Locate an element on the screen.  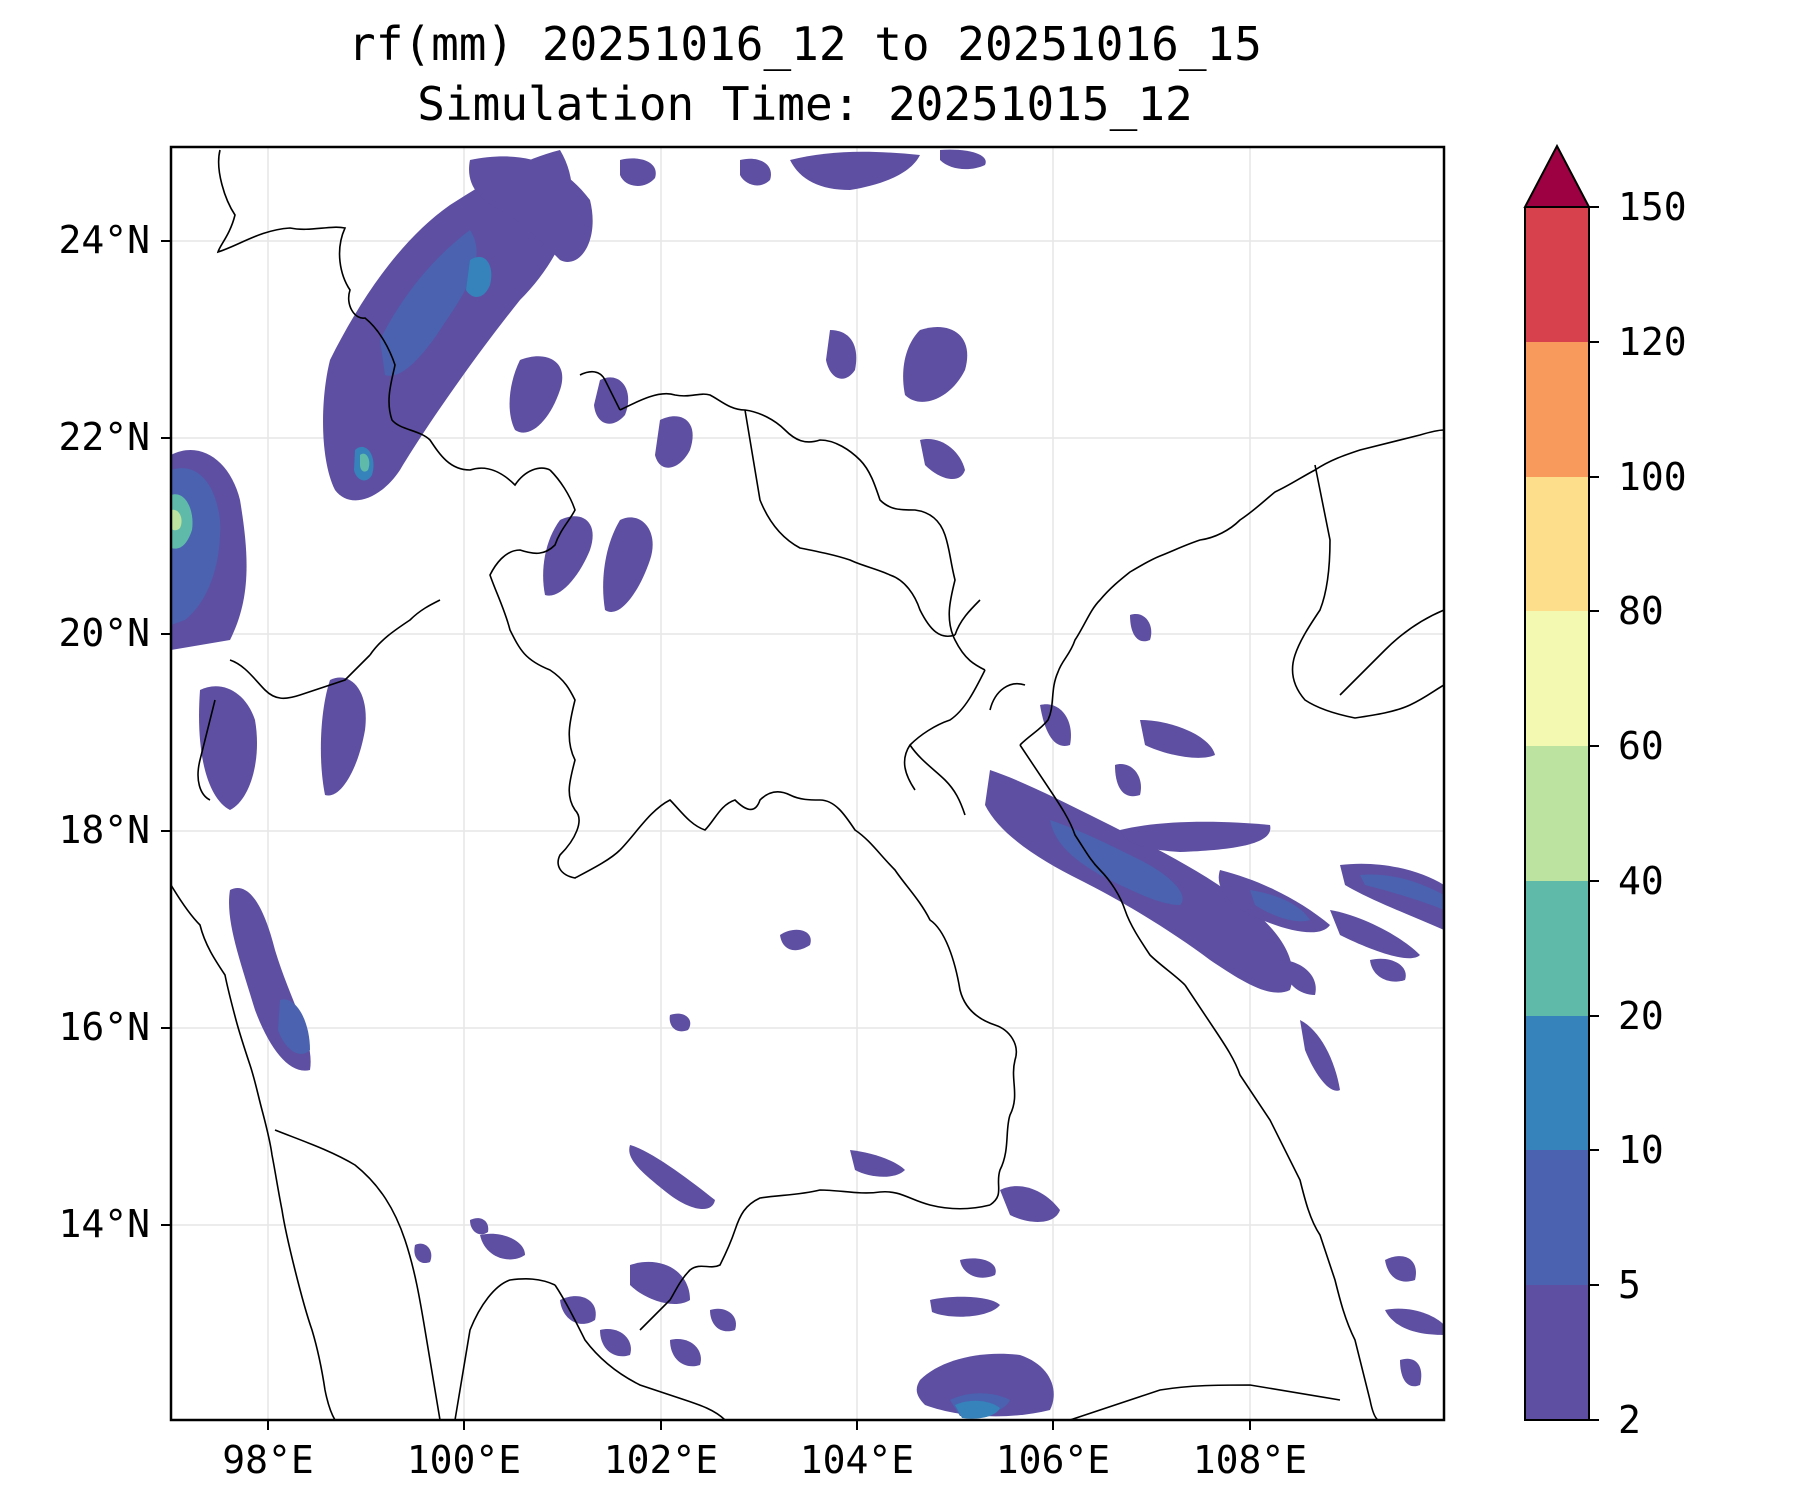
lat-label-18n: 18°N is located at coordinates (104, 830).